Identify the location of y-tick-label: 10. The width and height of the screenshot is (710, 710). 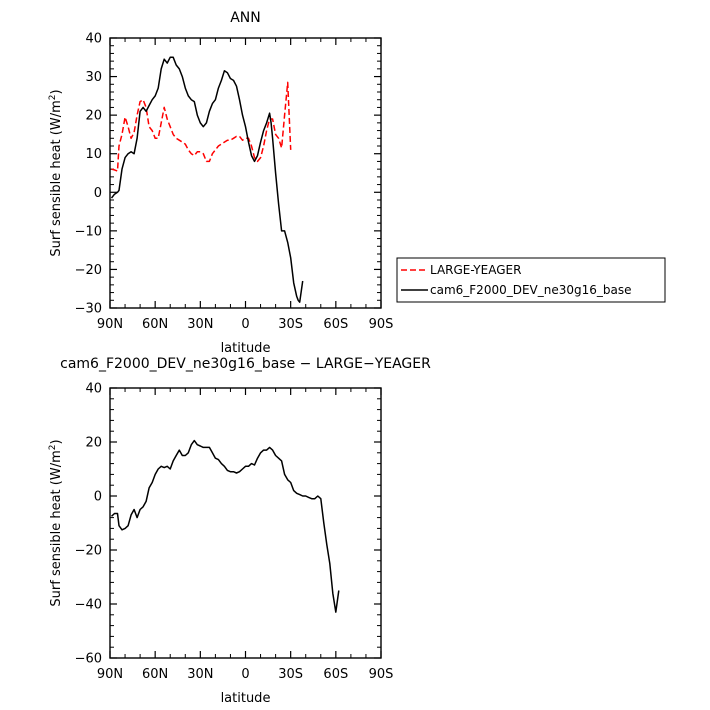
(93, 154).